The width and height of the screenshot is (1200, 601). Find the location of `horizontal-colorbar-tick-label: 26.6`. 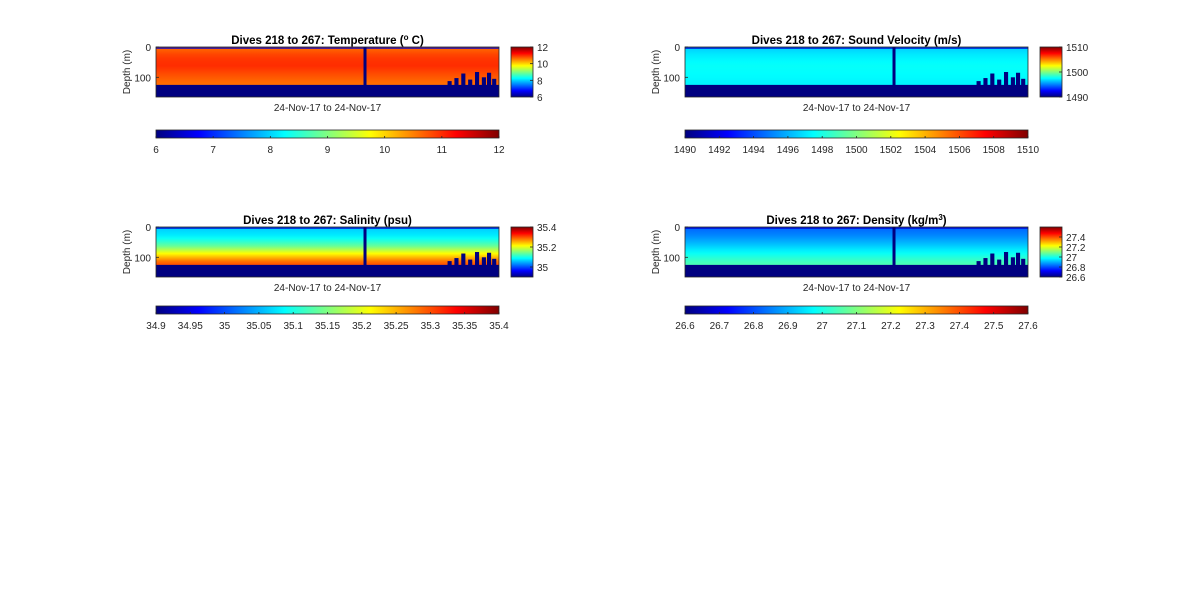

horizontal-colorbar-tick-label: 26.6 is located at coordinates (685, 326).